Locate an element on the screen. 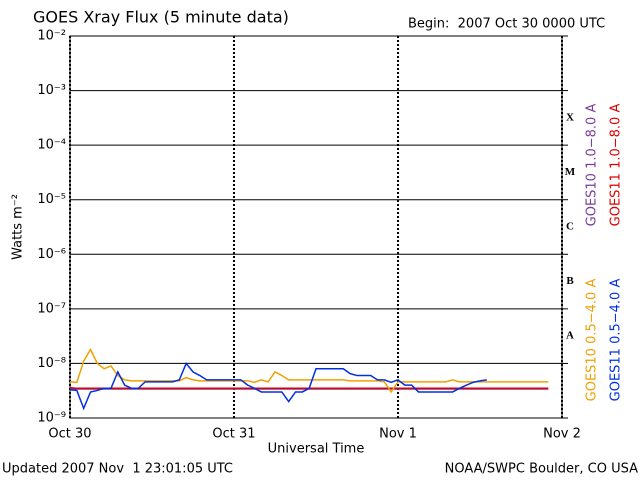  x-tick-label: Nov 1 is located at coordinates (398, 434).